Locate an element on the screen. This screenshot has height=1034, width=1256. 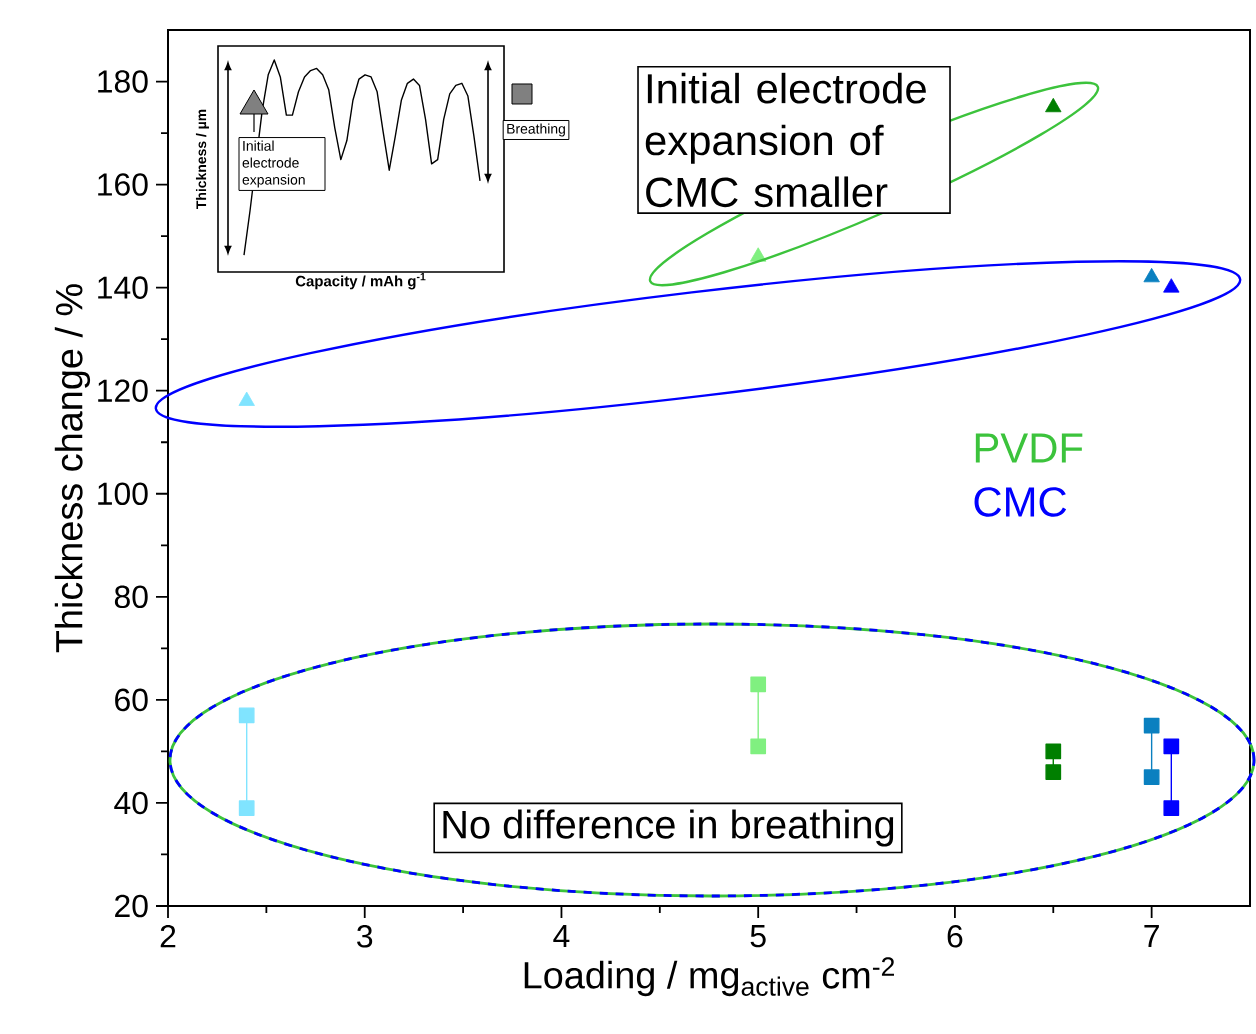
y-tick-label: 60 is located at coordinates (131, 700).